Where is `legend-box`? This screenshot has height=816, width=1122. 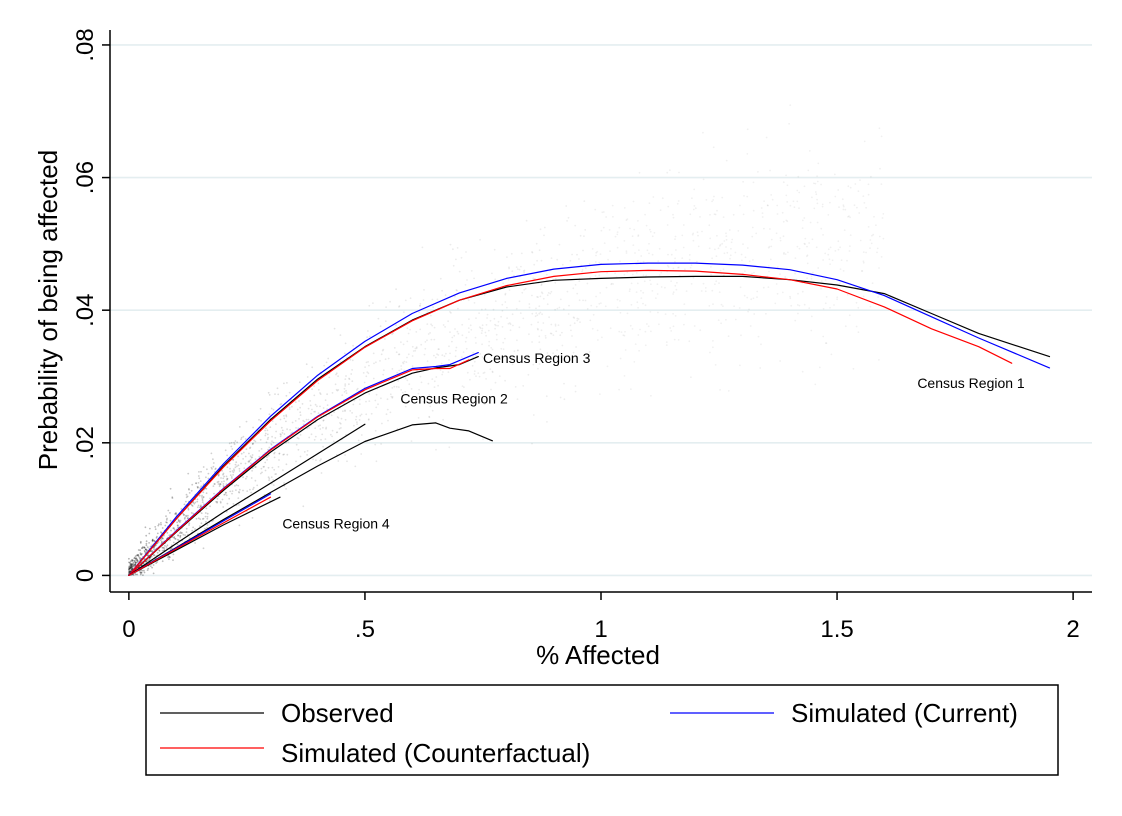 legend-box is located at coordinates (602, 730).